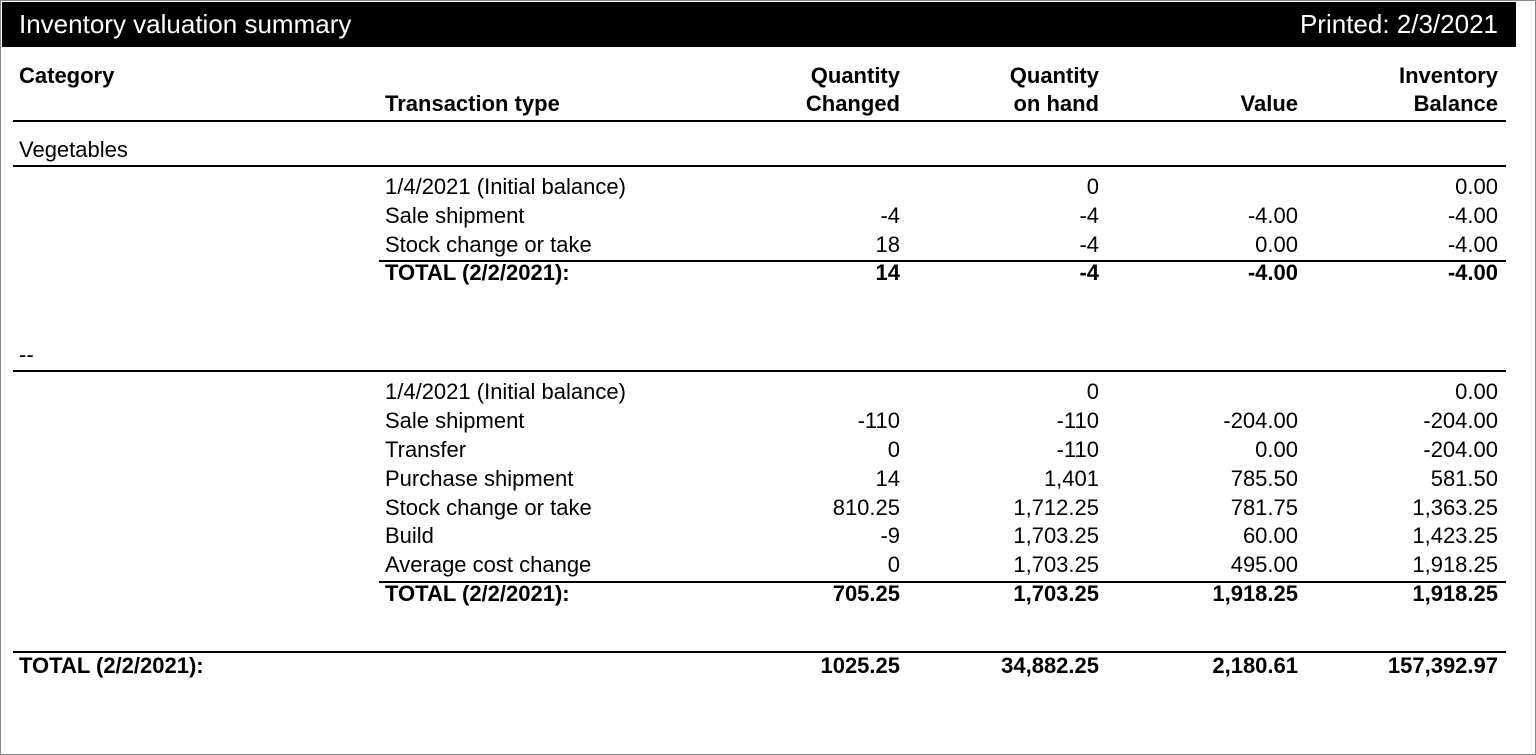 This screenshot has height=755, width=1536. Describe the element at coordinates (1056, 103) in the screenshot. I see `column-header: on hand` at that location.